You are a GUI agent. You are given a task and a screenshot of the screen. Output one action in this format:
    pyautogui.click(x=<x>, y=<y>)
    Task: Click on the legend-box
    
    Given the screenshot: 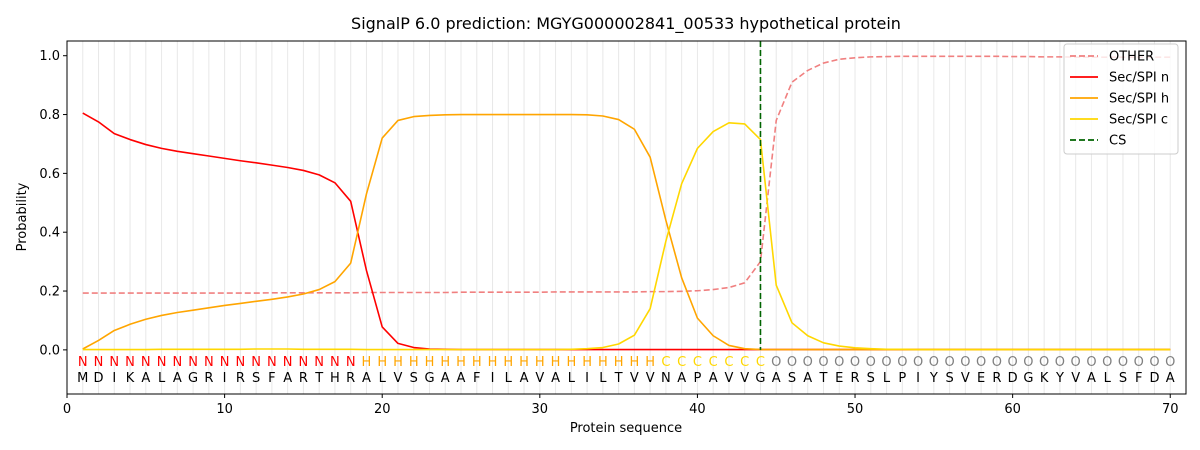 What is the action you would take?
    pyautogui.click(x=1121, y=99)
    